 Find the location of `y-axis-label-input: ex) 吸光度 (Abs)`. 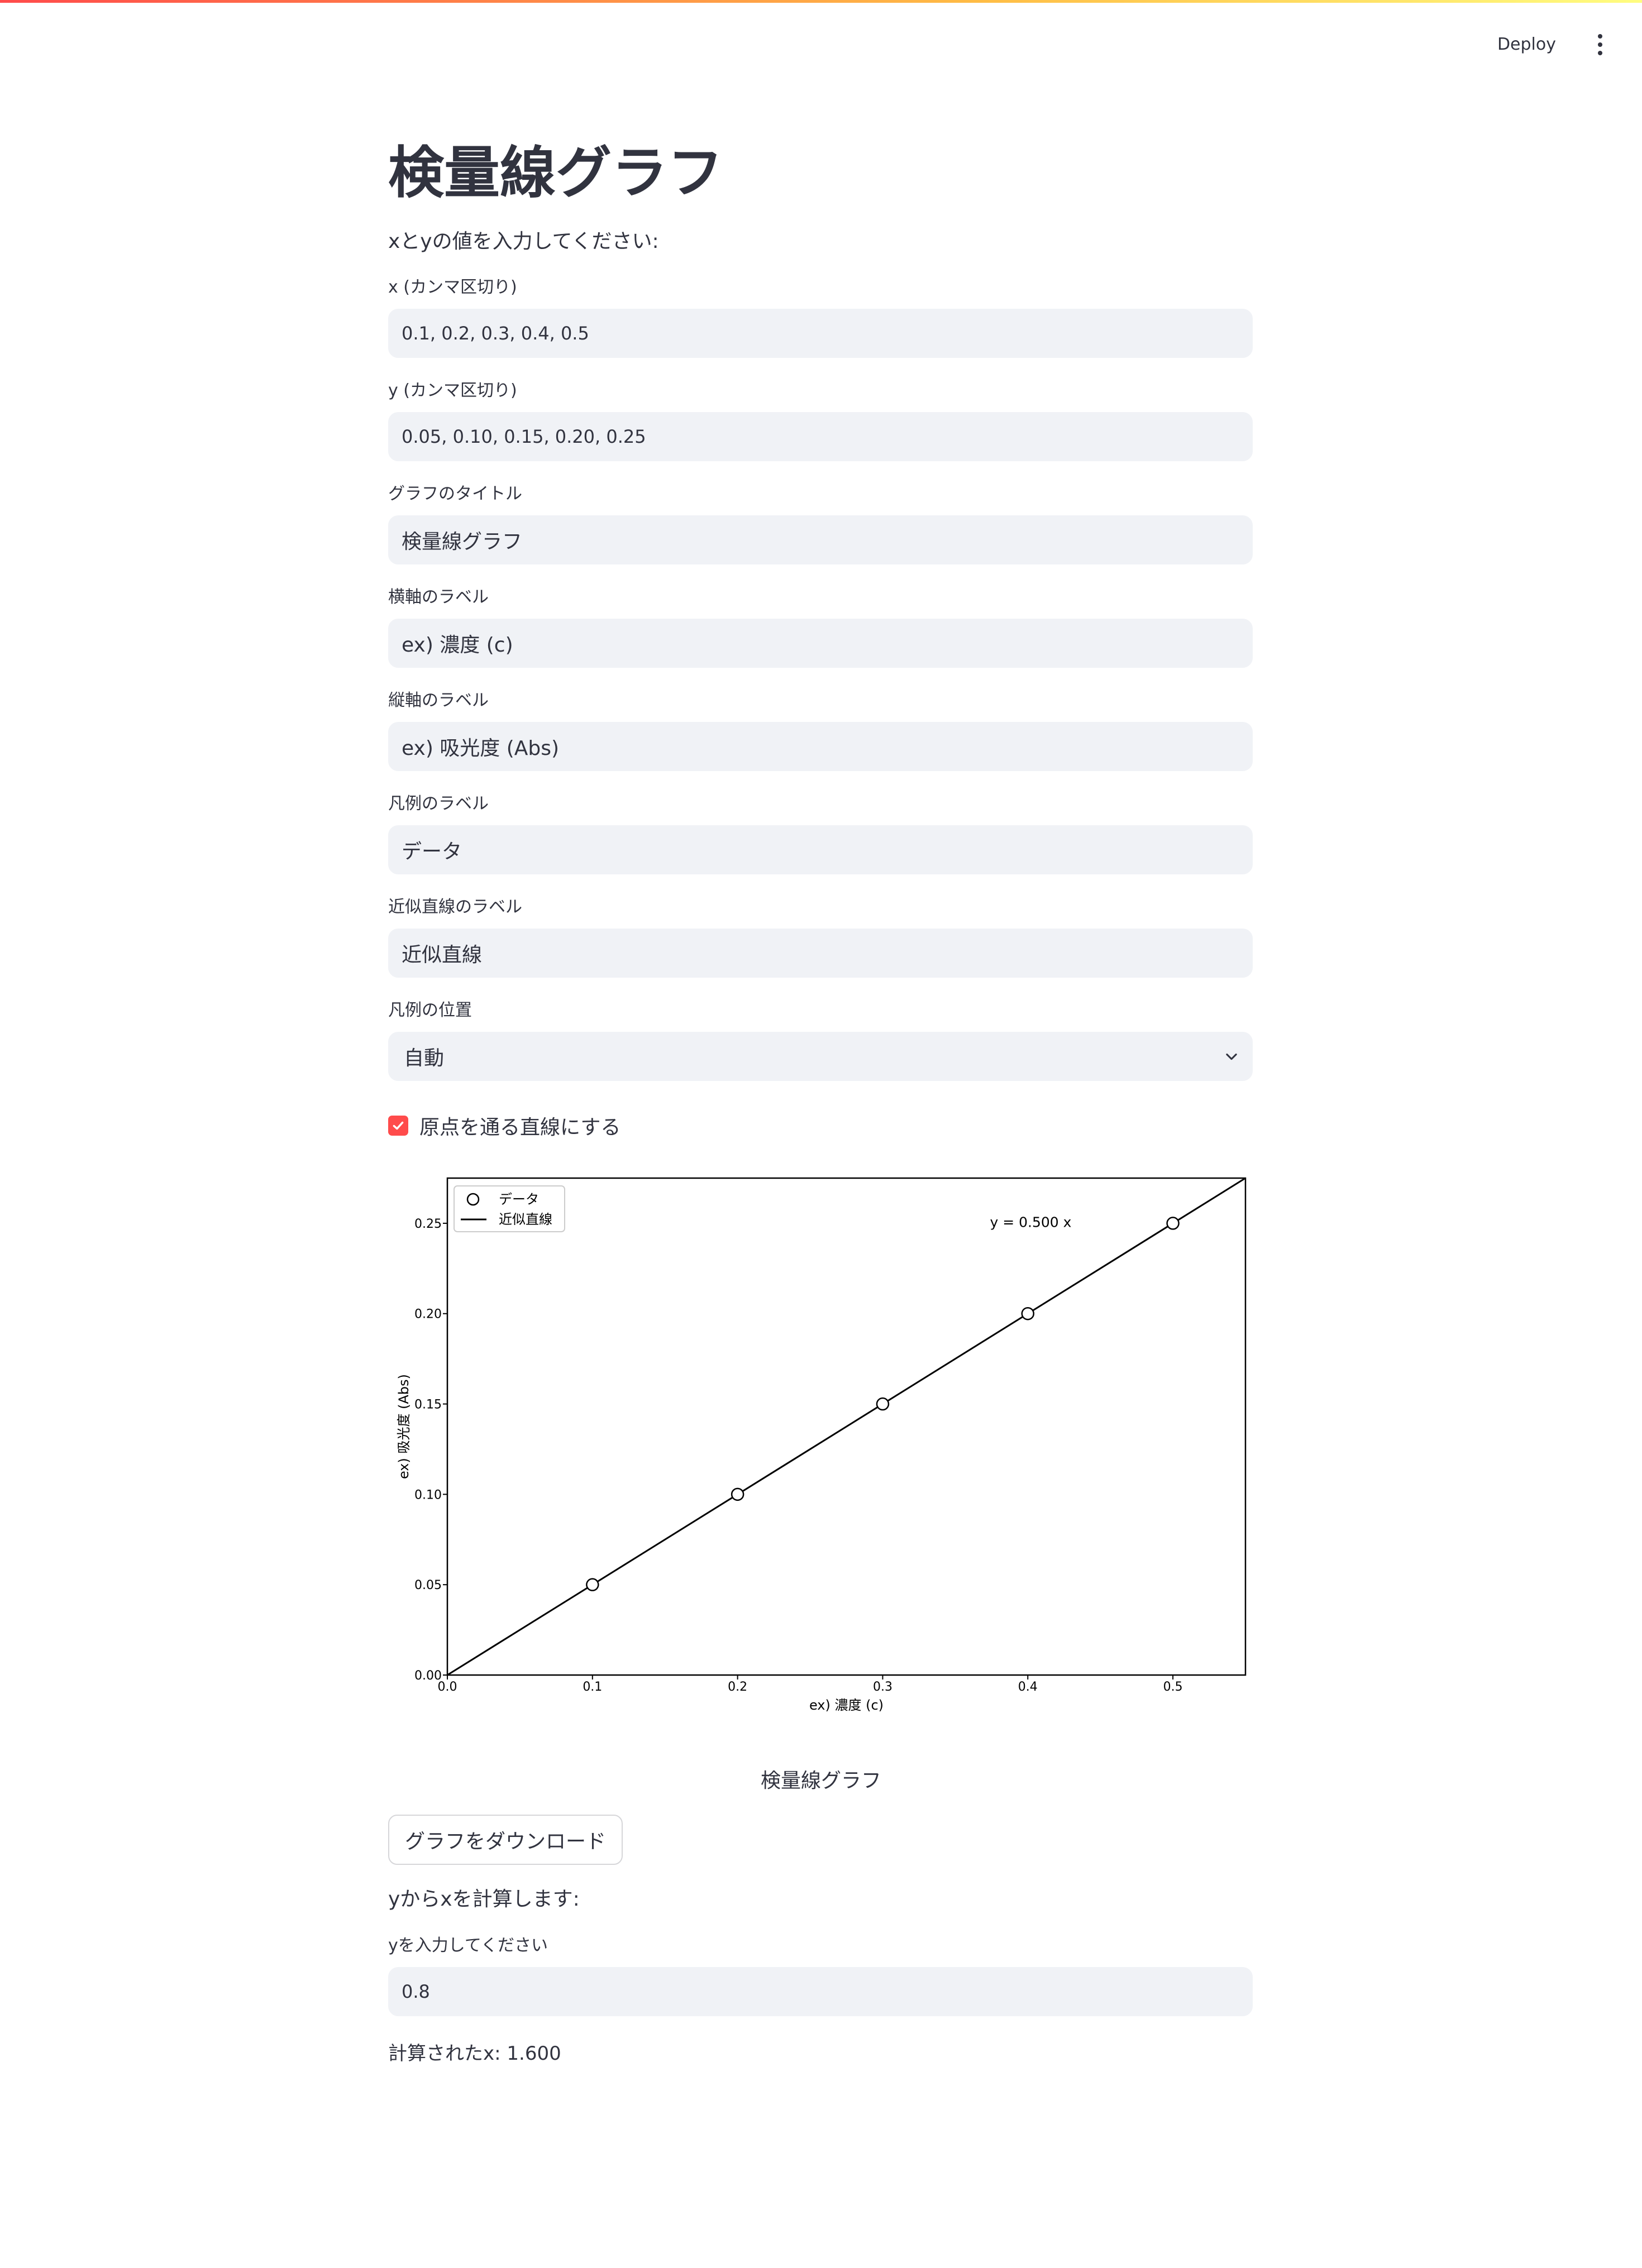

y-axis-label-input: ex) 吸光度 (Abs) is located at coordinates (820, 746).